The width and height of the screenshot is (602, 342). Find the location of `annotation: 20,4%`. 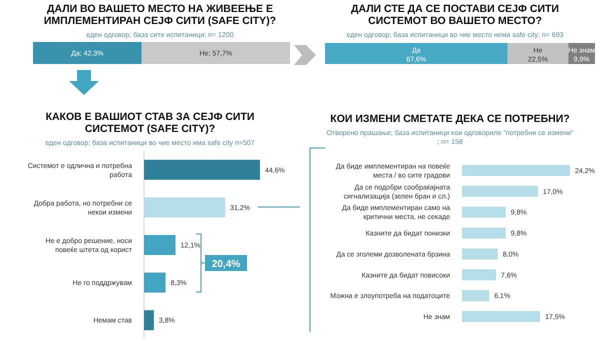

annotation: 20,4% is located at coordinates (226, 264).